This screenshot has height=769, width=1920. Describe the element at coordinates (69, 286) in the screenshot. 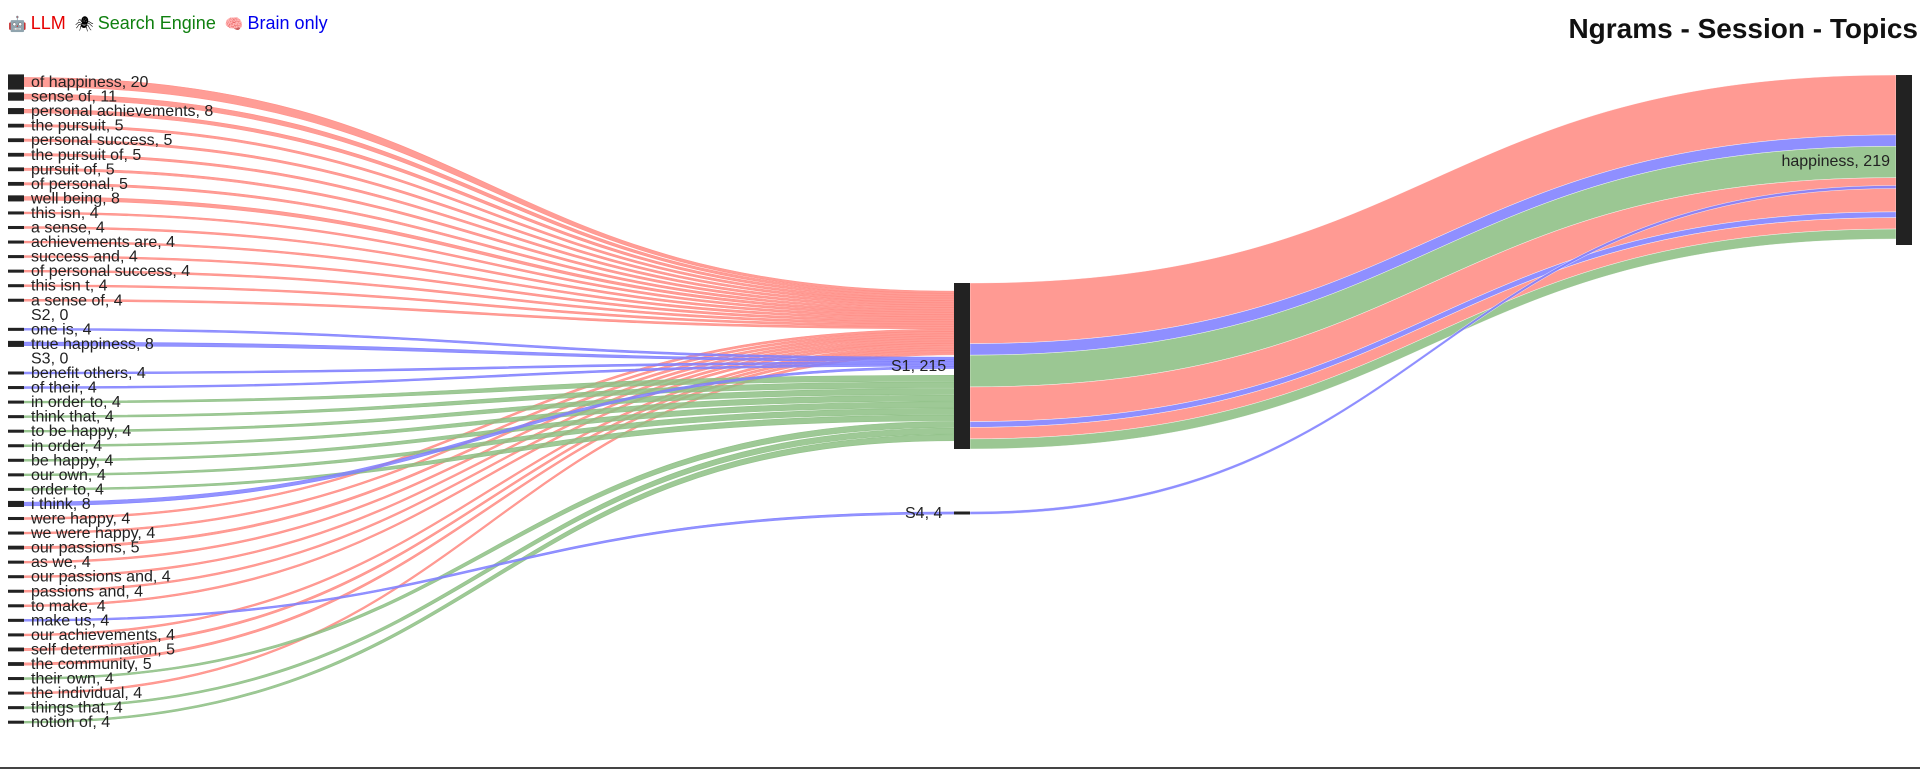

I see `ngram-label-this-isn-t-4: this isn t, 4` at that location.